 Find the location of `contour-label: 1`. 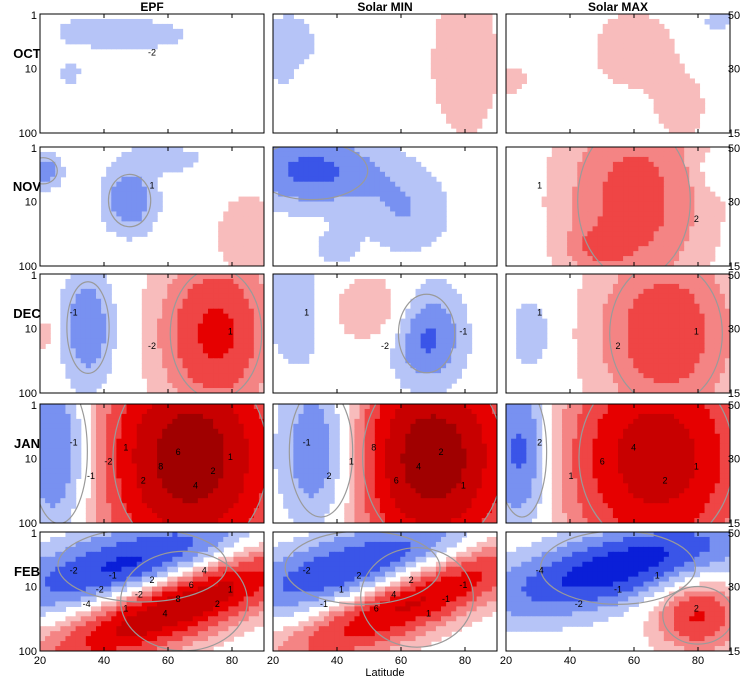

contour-label: 1 is located at coordinates (230, 332).